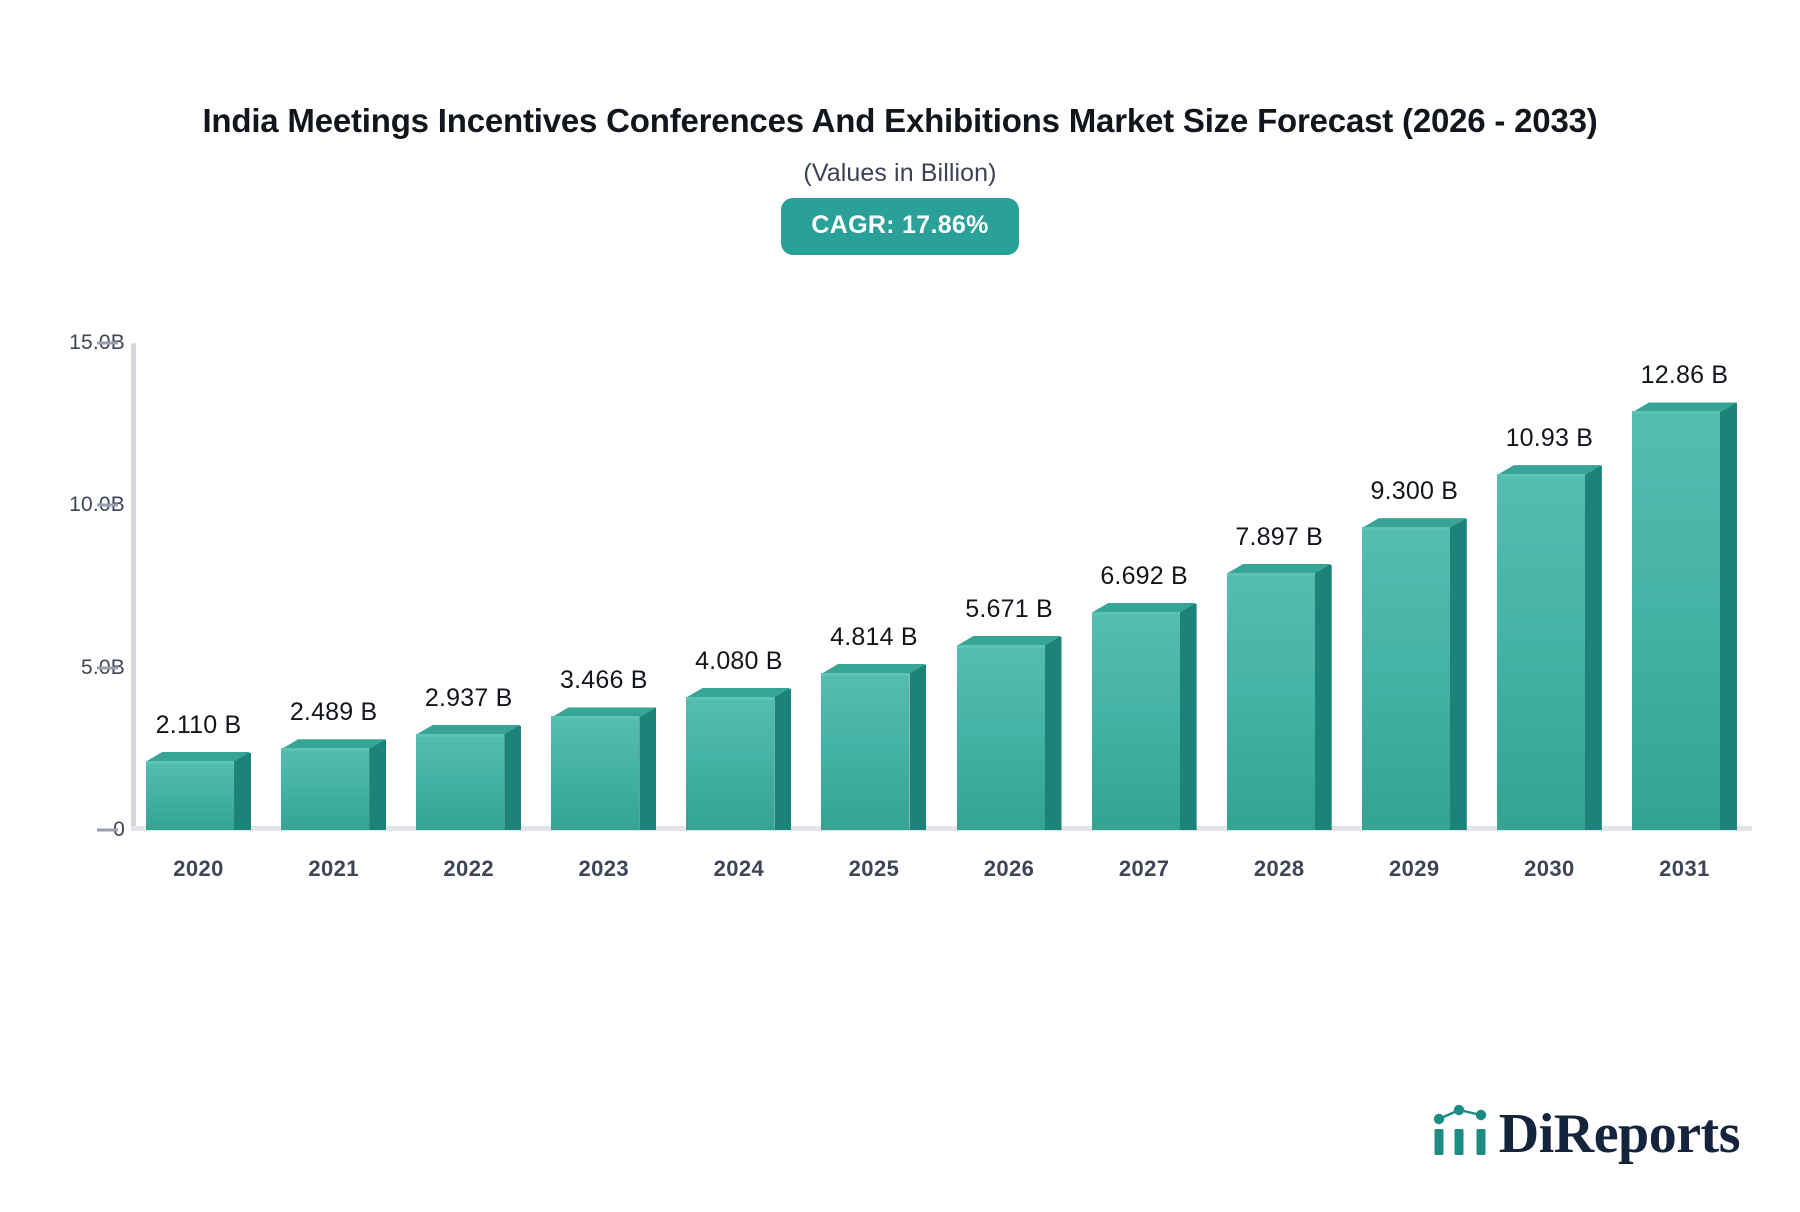 This screenshot has width=1800, height=1212. I want to click on status-badge: CAGR: 17.86%, so click(900, 226).